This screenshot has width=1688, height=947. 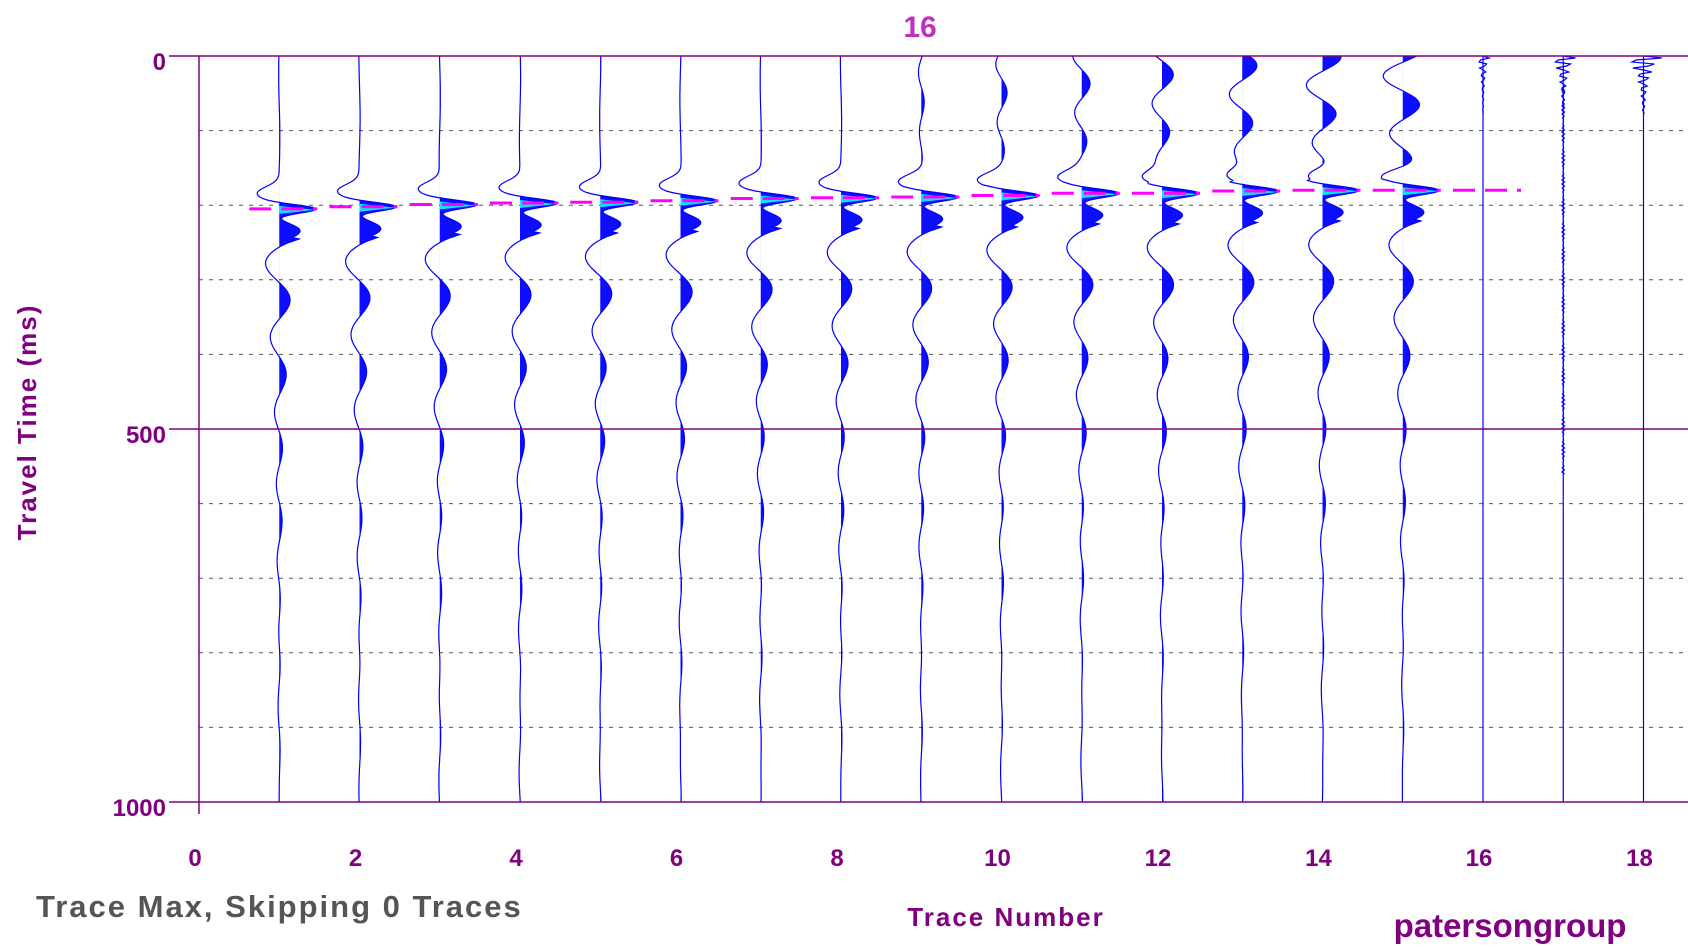 I want to click on x-tick-label: 0, so click(x=194, y=858).